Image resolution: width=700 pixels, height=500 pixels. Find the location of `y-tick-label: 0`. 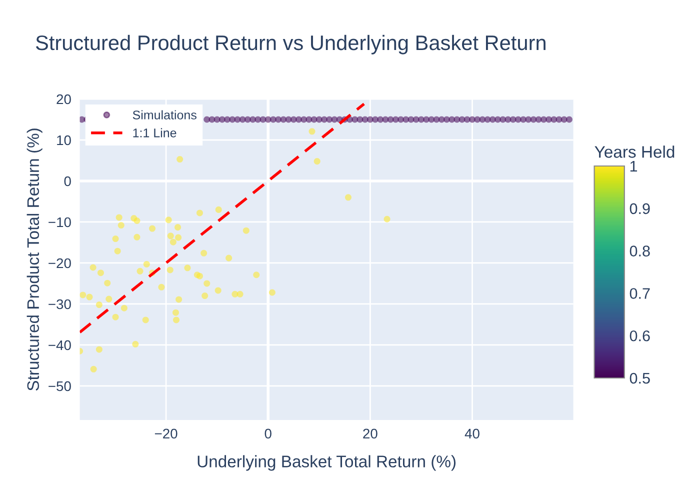

y-tick-label: 0 is located at coordinates (67, 181).